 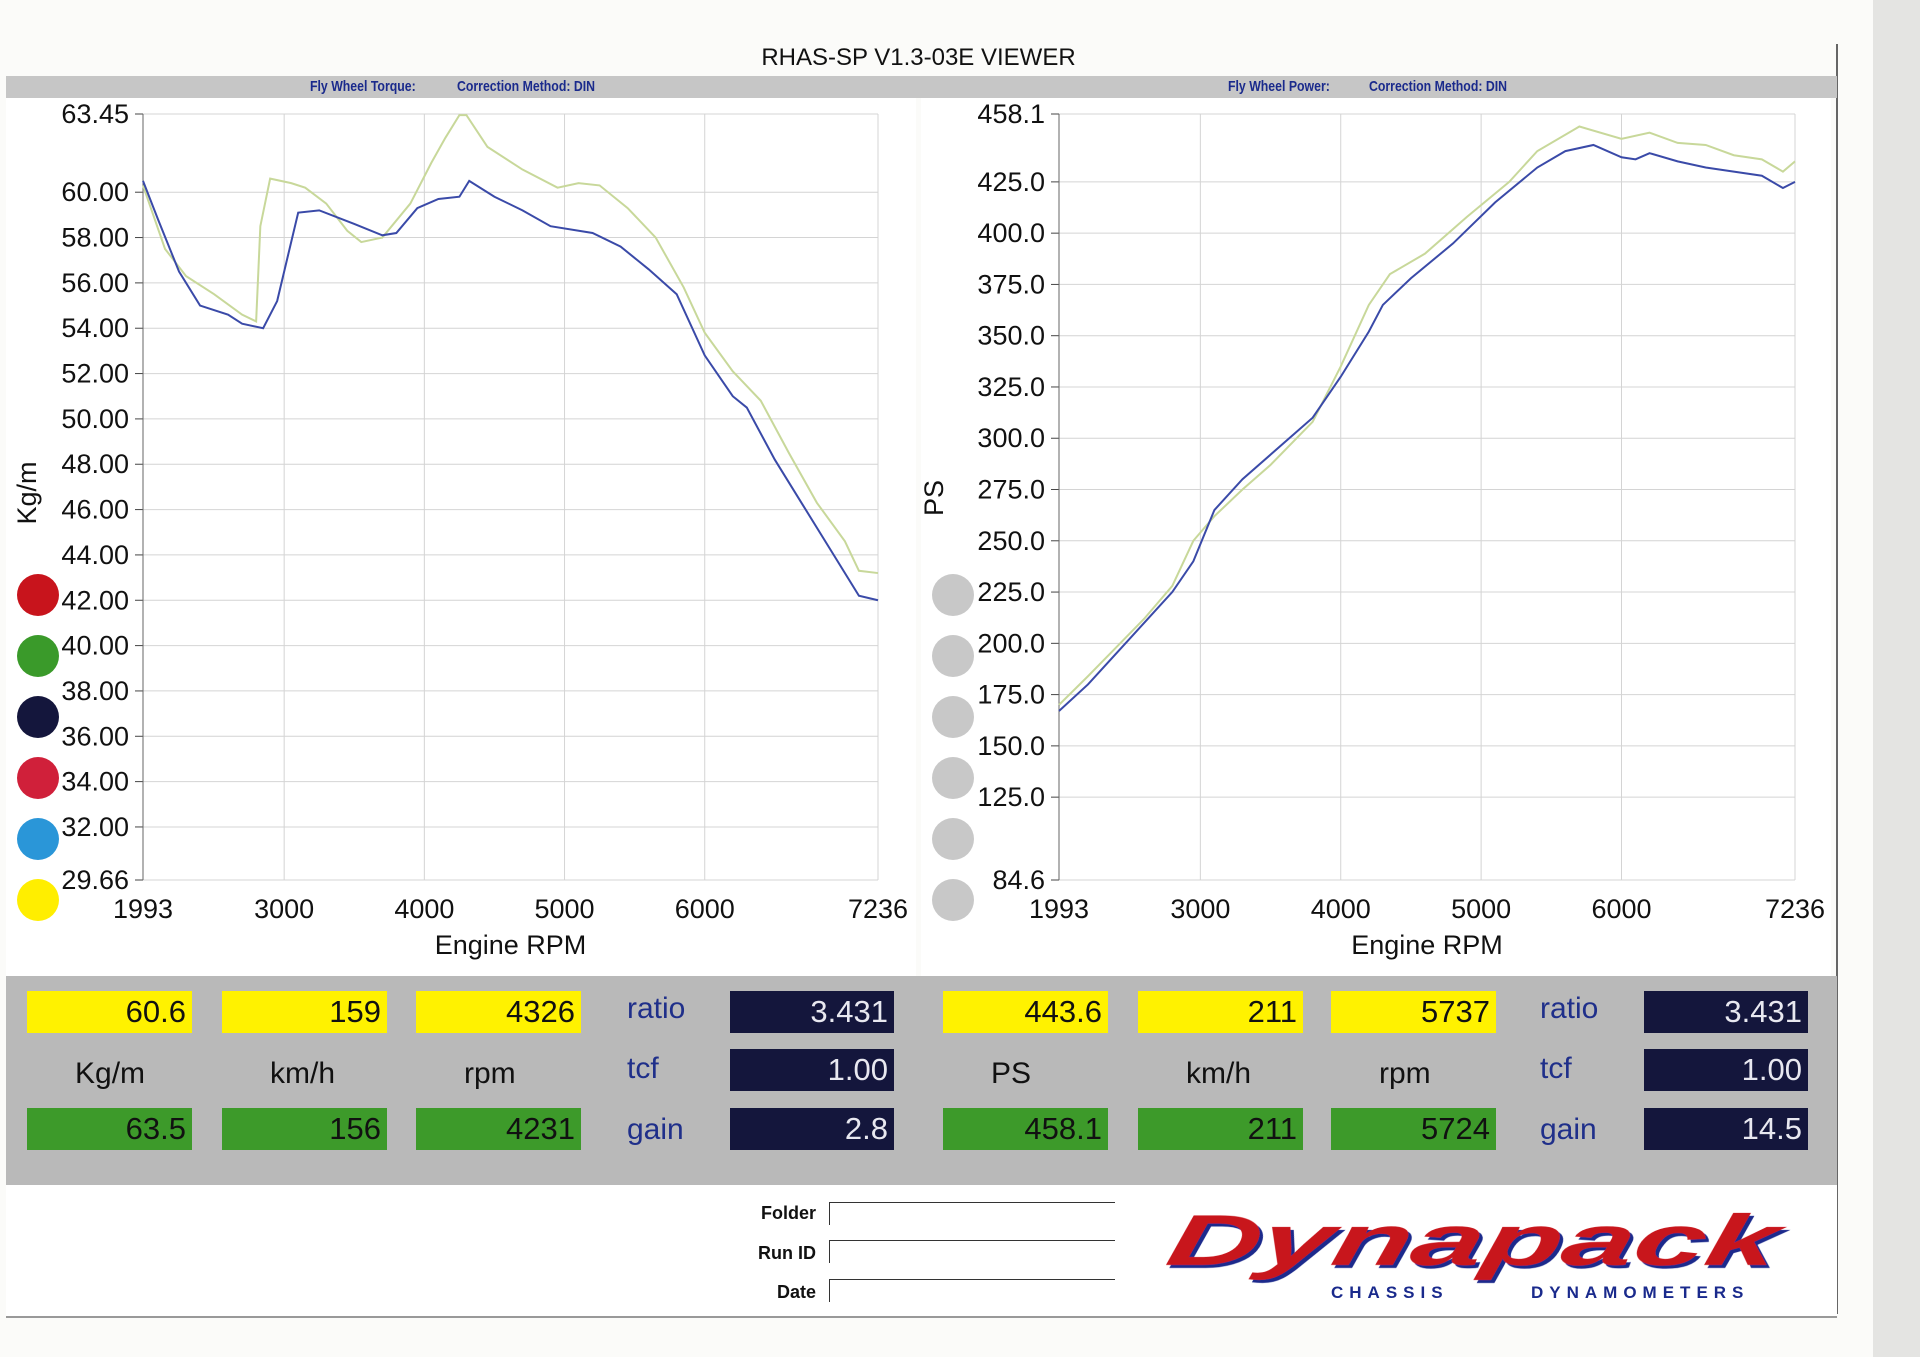 What do you see at coordinates (95, 328) in the screenshot?
I see `y-tick-label: 54.00` at bounding box center [95, 328].